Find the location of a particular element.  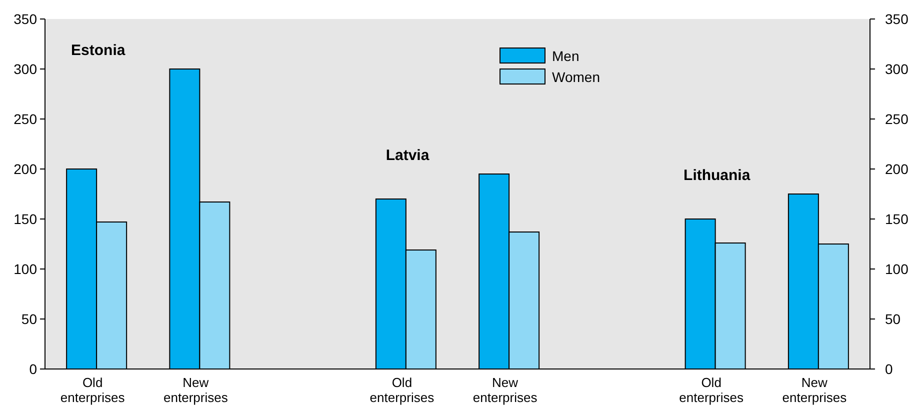

legend-label: Men is located at coordinates (566, 56).